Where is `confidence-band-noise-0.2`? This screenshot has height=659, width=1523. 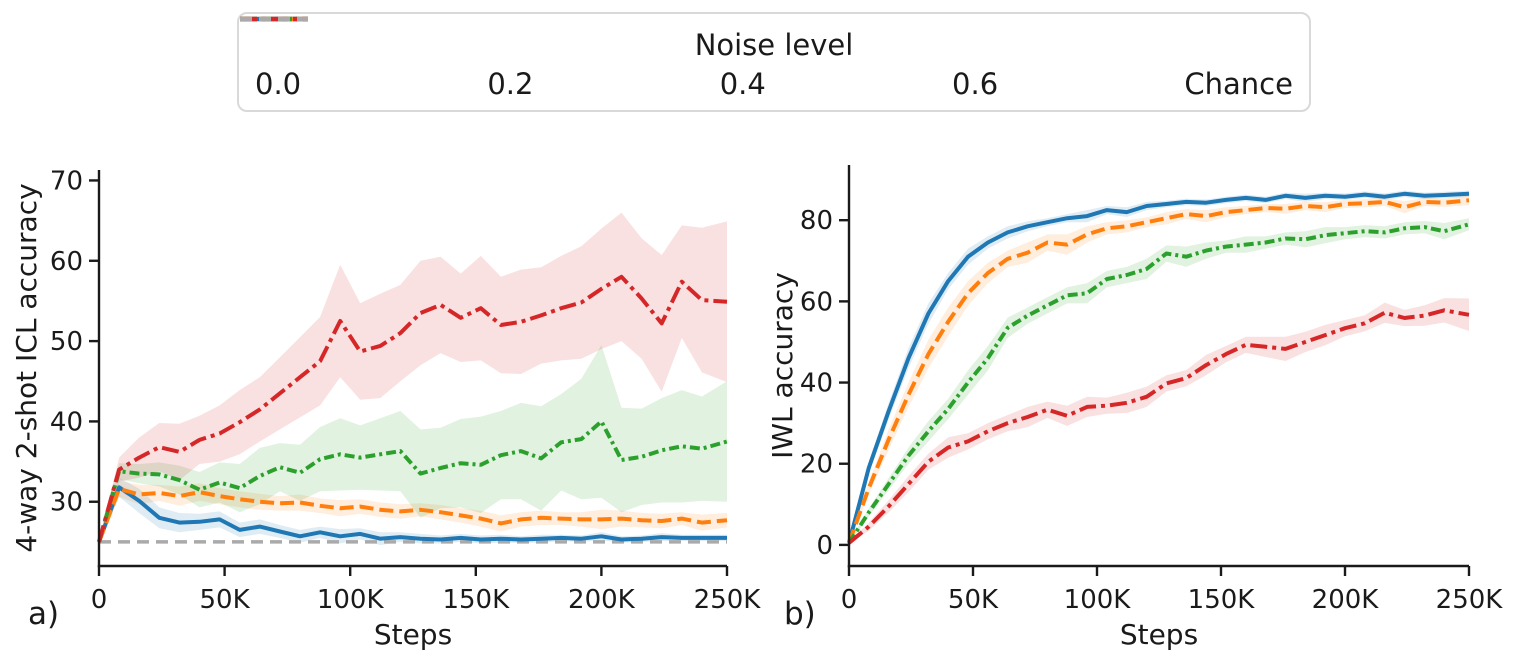 confidence-band-noise-0.2 is located at coordinates (413, 512).